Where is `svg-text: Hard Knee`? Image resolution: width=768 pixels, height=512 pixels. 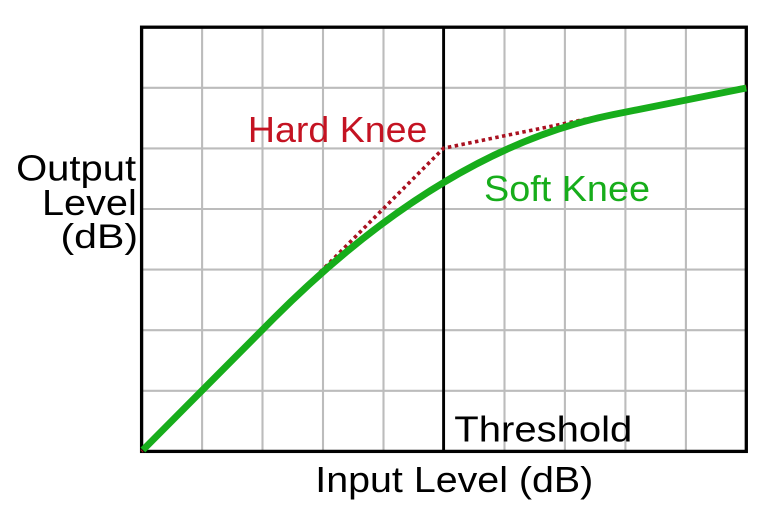
svg-text: Hard Knee is located at coordinates (338, 129).